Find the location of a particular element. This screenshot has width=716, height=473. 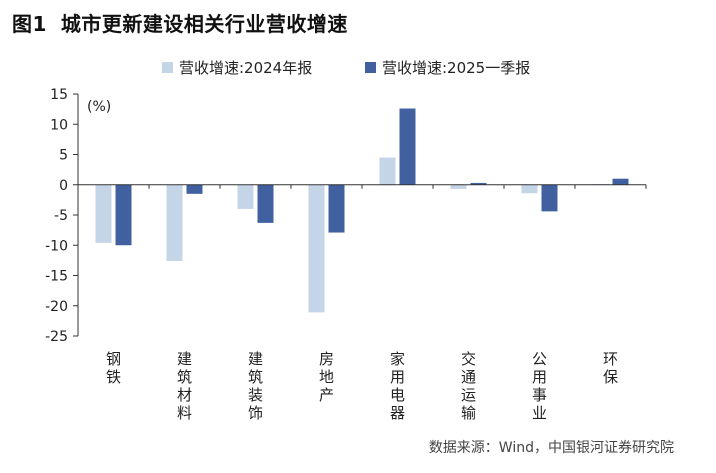

category-label-0: 钢铁 is located at coordinates (113, 368).